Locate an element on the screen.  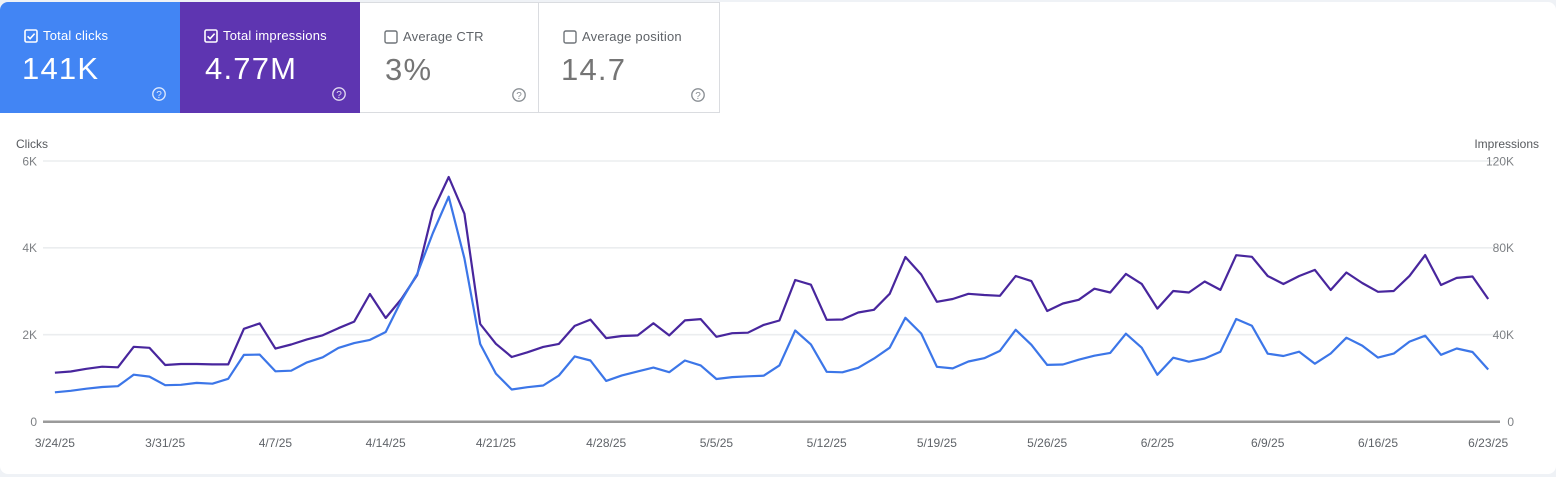
svg-text: 5/5/25 is located at coordinates (717, 443).